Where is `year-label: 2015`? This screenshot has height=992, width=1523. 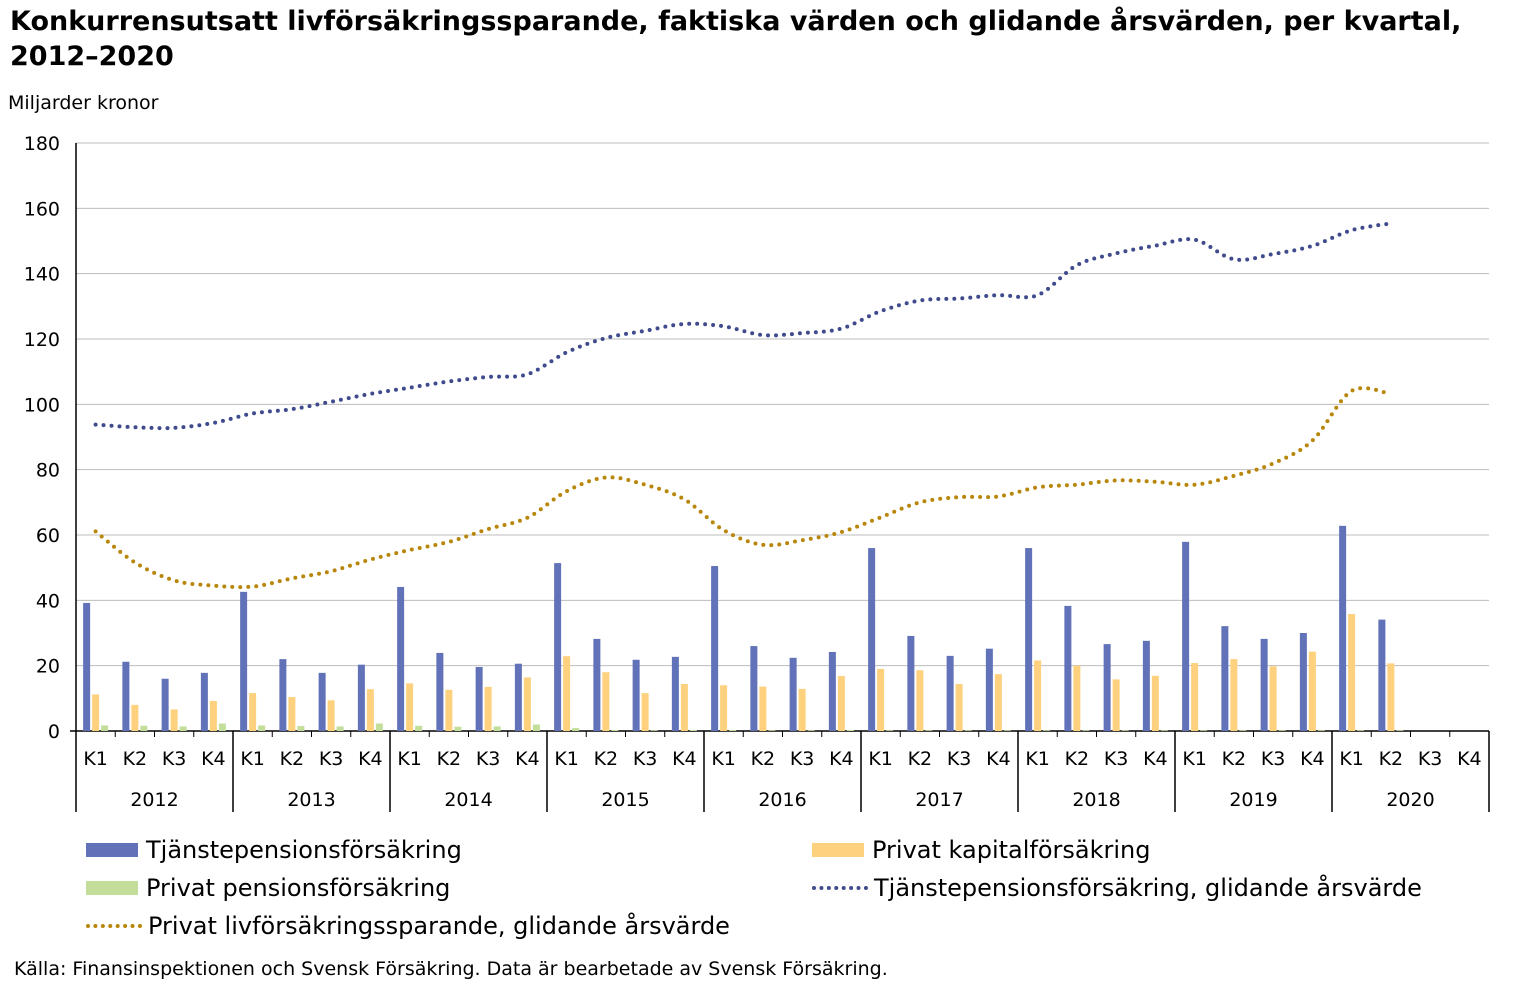 year-label: 2015 is located at coordinates (625, 800).